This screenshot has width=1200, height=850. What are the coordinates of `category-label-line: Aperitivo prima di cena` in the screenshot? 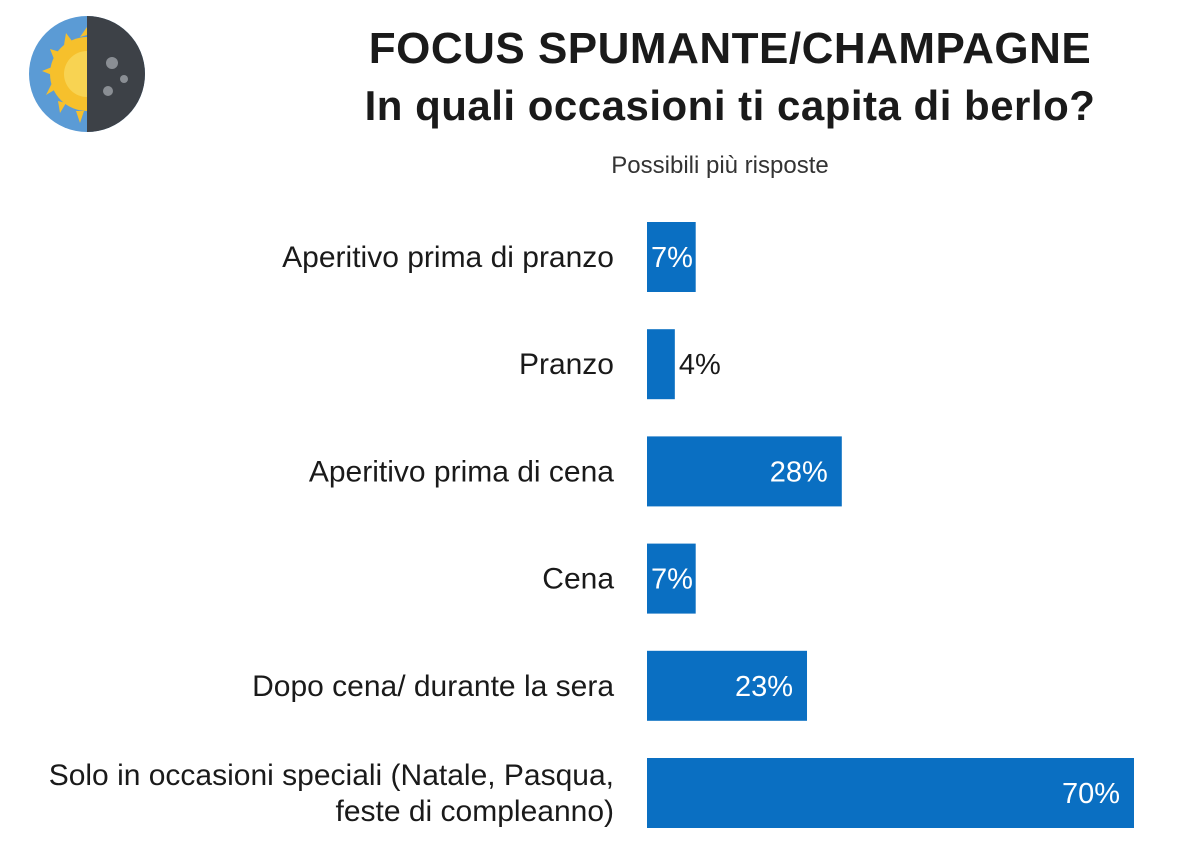 It's located at (461, 471).